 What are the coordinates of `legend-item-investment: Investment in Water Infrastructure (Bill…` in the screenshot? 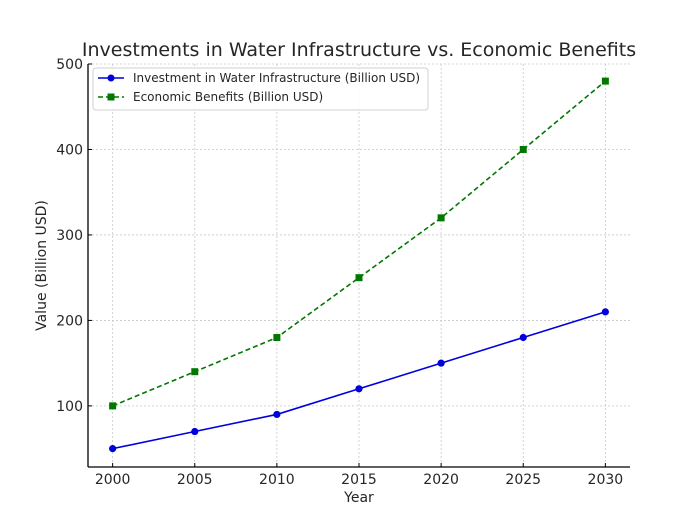 It's located at (259, 78).